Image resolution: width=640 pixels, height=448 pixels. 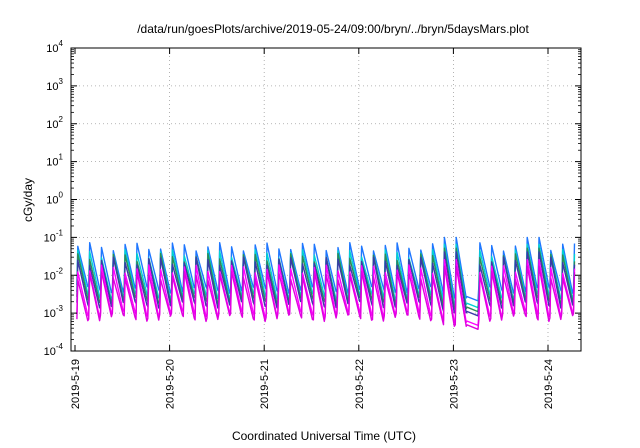 What do you see at coordinates (324, 436) in the screenshot?
I see `x-axis-title: Coordinated Universal Time (UTC)` at bounding box center [324, 436].